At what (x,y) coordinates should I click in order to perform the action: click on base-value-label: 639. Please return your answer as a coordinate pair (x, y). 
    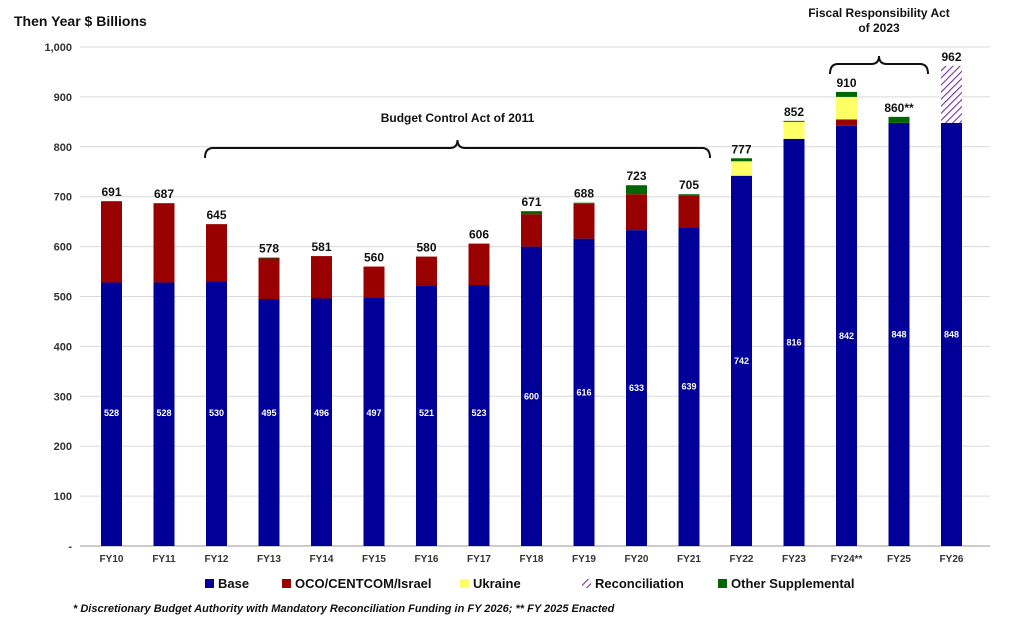
    Looking at the image, I should click on (688, 387).